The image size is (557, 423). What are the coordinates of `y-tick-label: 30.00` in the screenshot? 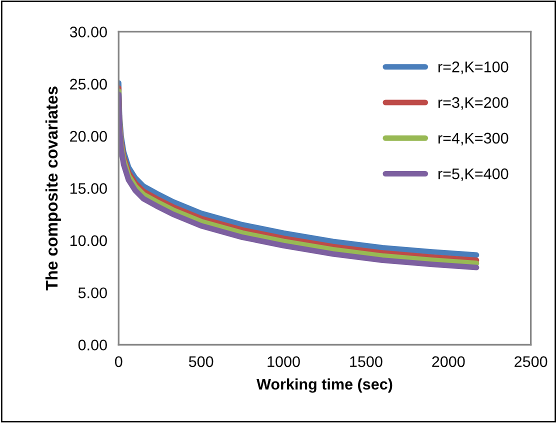 It's located at (88, 32).